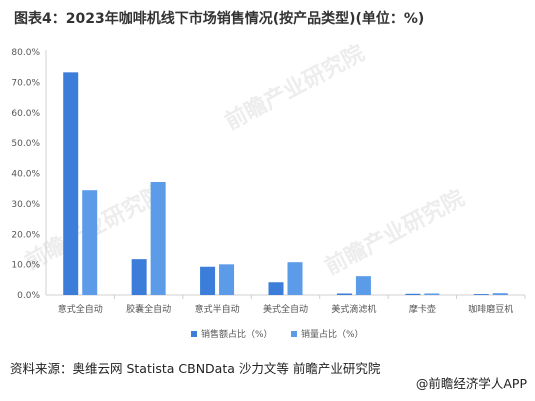 The height and width of the screenshot is (401, 535). I want to click on x-category-label: 摩卡壶, so click(422, 309).